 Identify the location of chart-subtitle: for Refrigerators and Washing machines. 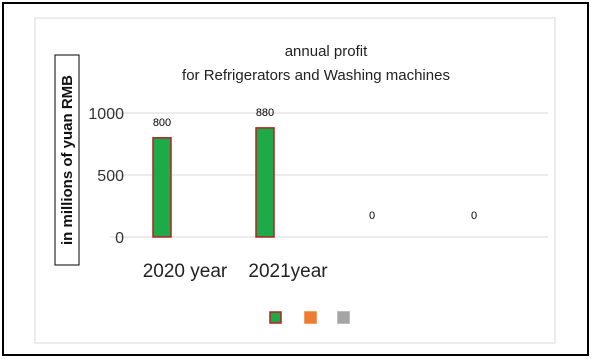
(316, 75).